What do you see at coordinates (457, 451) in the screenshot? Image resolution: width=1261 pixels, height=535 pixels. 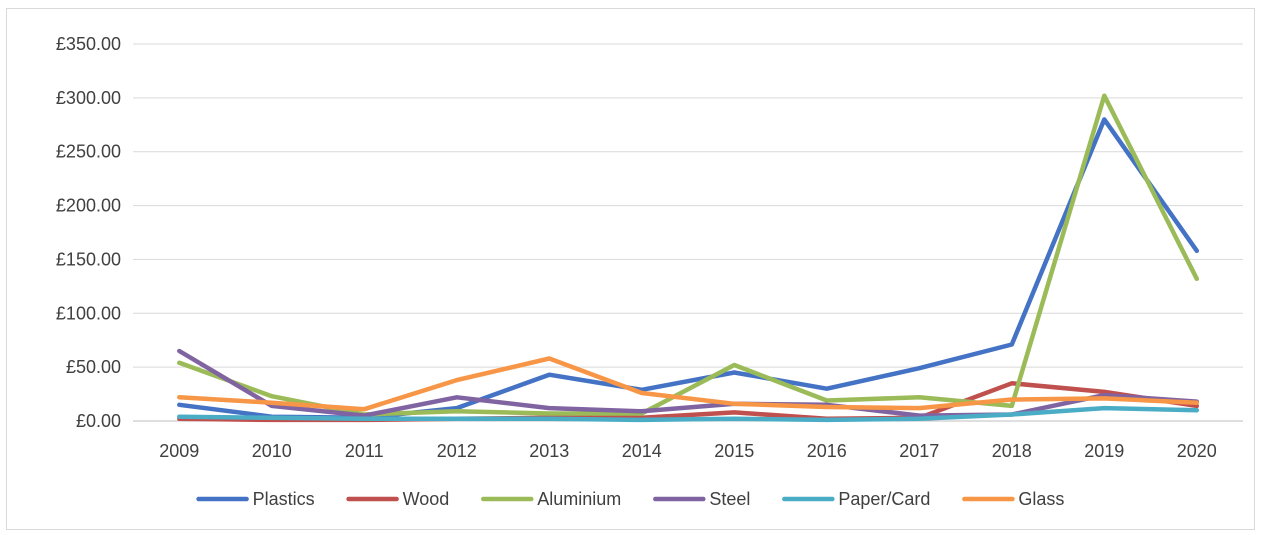 I see `x-tick-label: 2012` at bounding box center [457, 451].